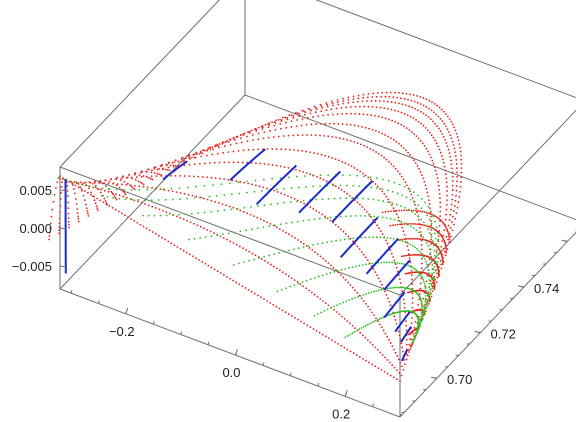 The height and width of the screenshot is (422, 576). What do you see at coordinates (420, 320) in the screenshot?
I see `green-diagonal-curve-6-point` at bounding box center [420, 320].